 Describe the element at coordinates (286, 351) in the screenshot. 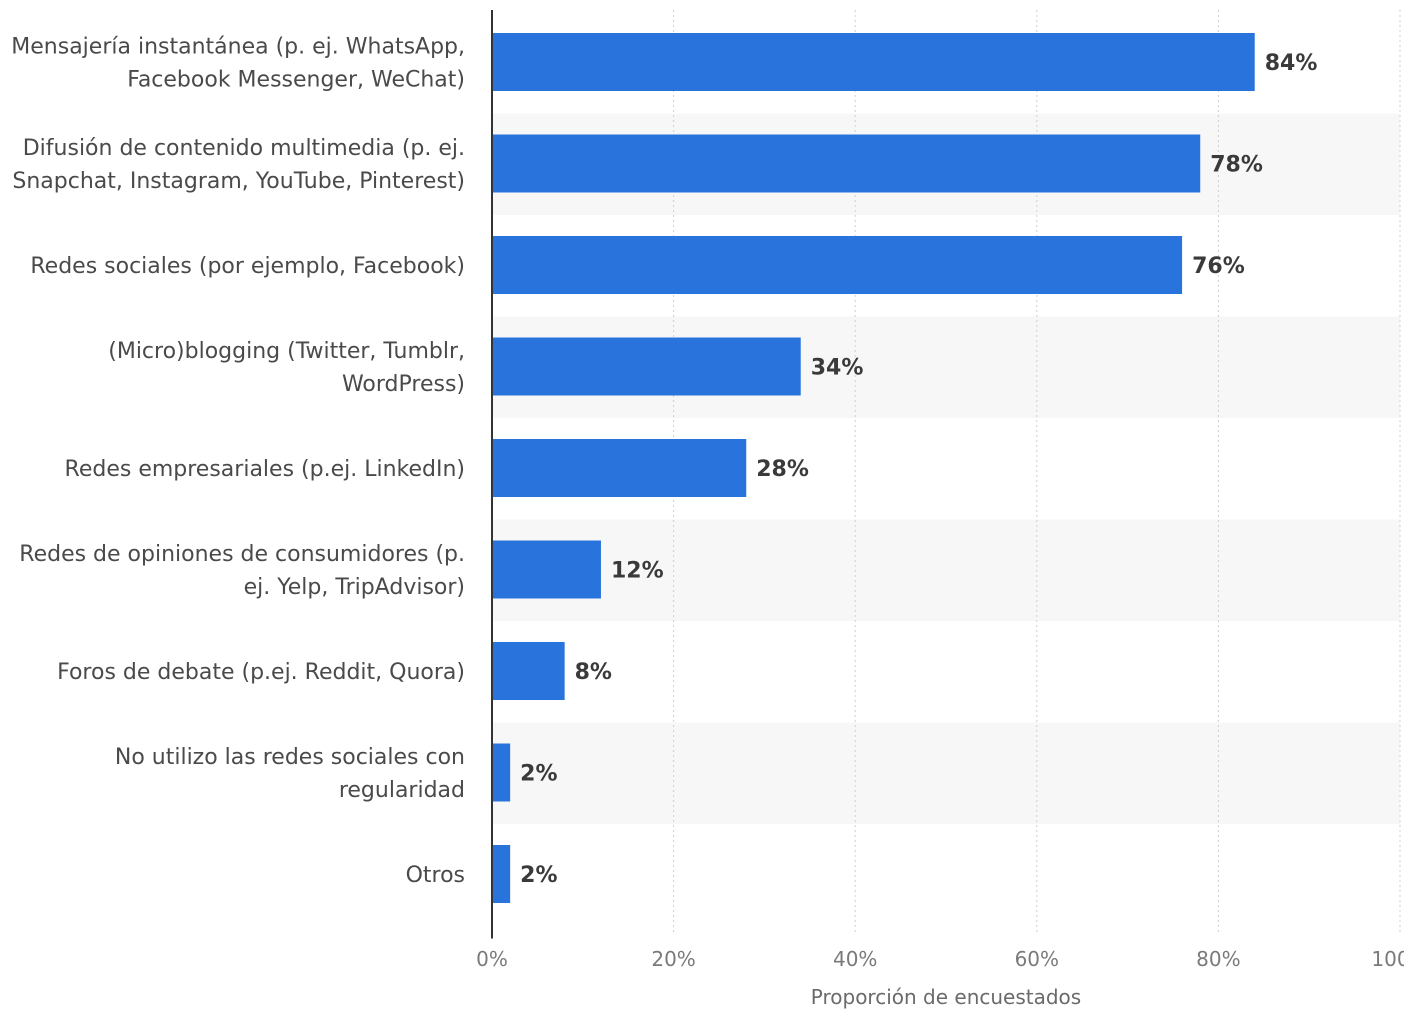

I see `category-label: (Micro)blogging (Twitter, Tumblr,` at that location.